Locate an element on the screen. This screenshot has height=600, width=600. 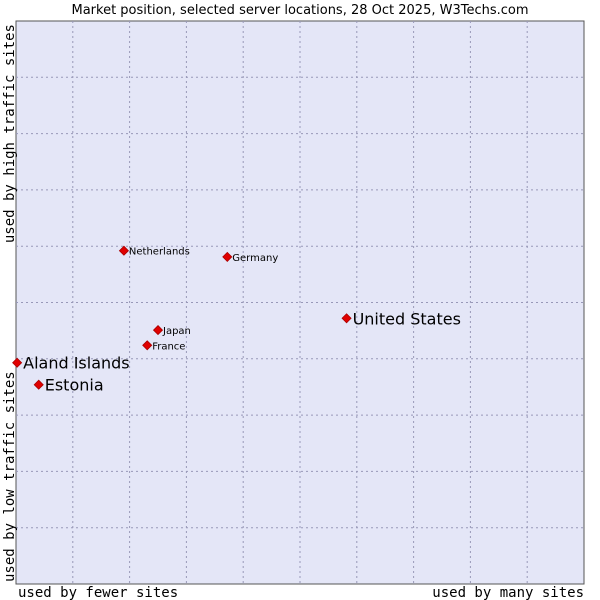
point-label: United States is located at coordinates (407, 318).